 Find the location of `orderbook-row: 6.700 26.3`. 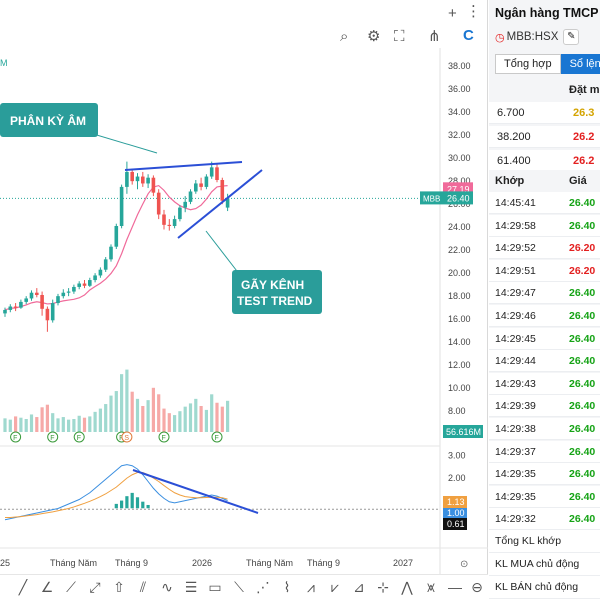

orderbook-row: 6.700 26.3 is located at coordinates (544, 113).